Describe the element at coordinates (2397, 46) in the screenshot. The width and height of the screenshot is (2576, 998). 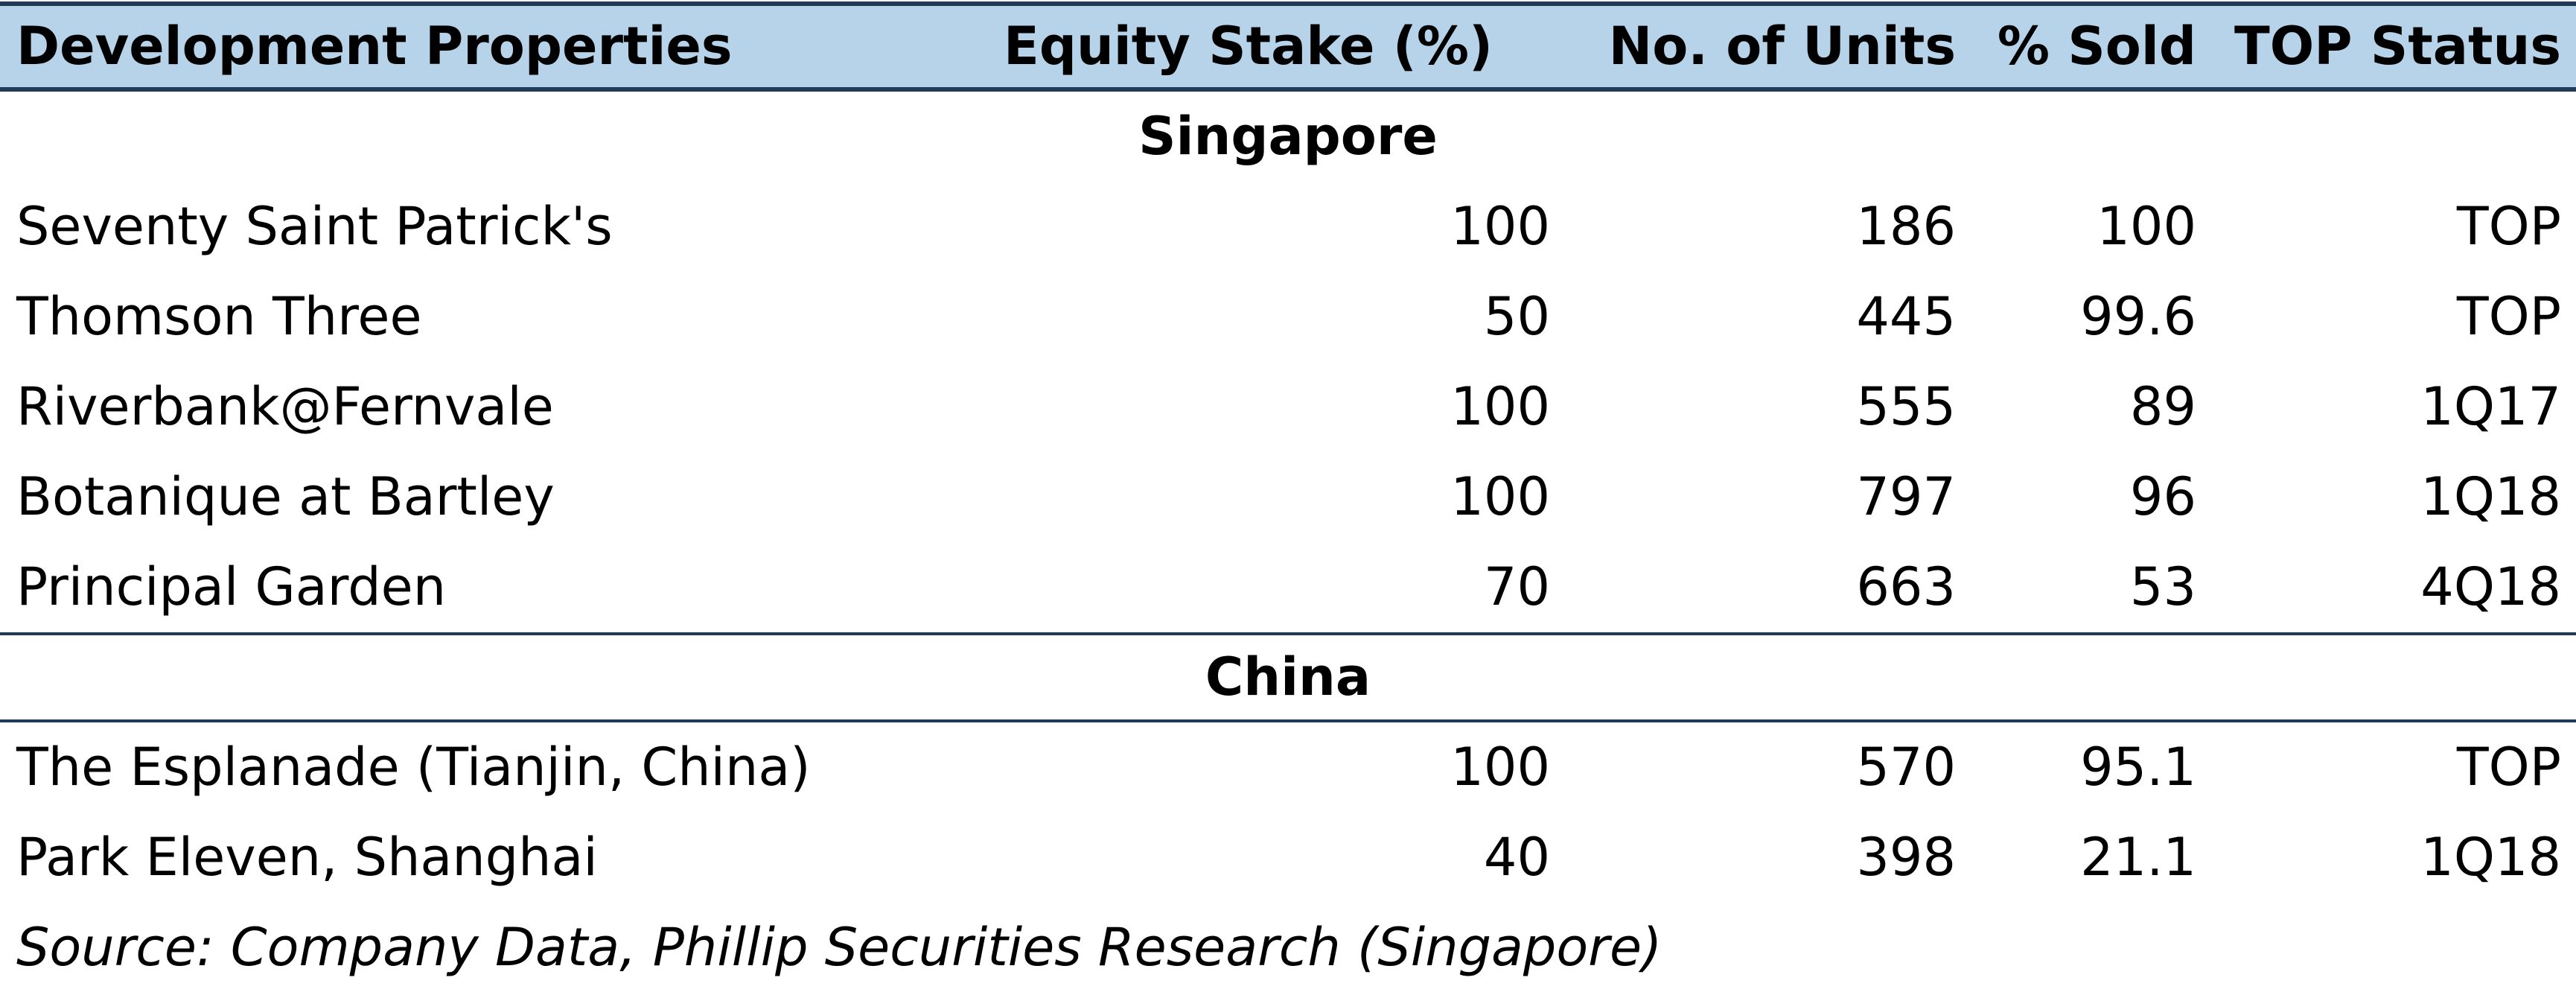
I see `header-top-status: TOP Status` at that location.